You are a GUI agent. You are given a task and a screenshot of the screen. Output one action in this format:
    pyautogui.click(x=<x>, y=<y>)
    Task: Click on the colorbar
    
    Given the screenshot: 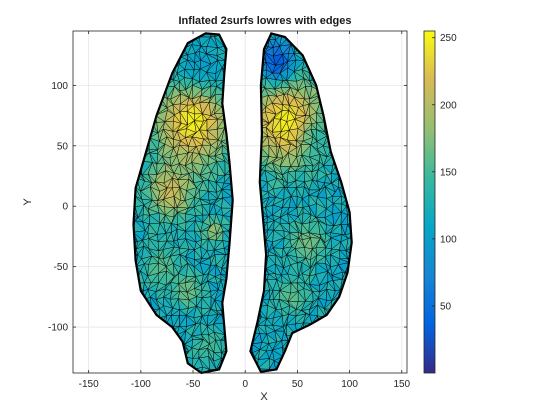 What is the action you would take?
    pyautogui.click(x=429, y=202)
    